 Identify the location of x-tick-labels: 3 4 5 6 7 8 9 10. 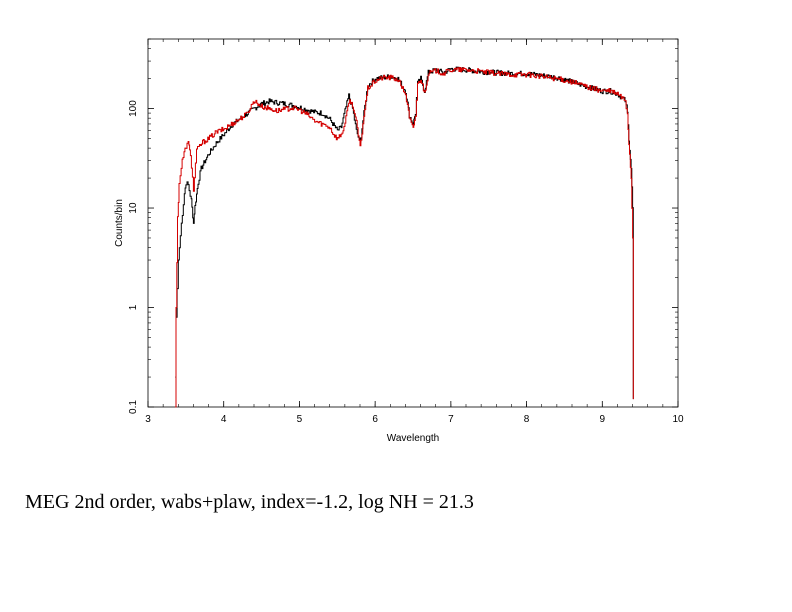
(414, 419).